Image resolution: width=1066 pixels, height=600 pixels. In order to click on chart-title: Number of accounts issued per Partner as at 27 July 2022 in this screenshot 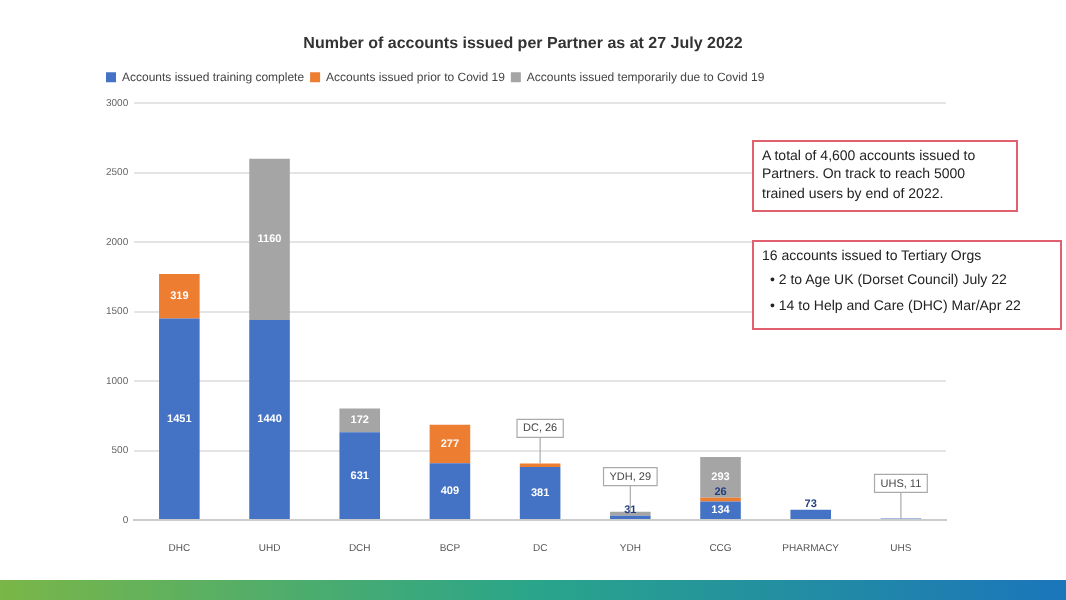, I will do `click(523, 43)`.